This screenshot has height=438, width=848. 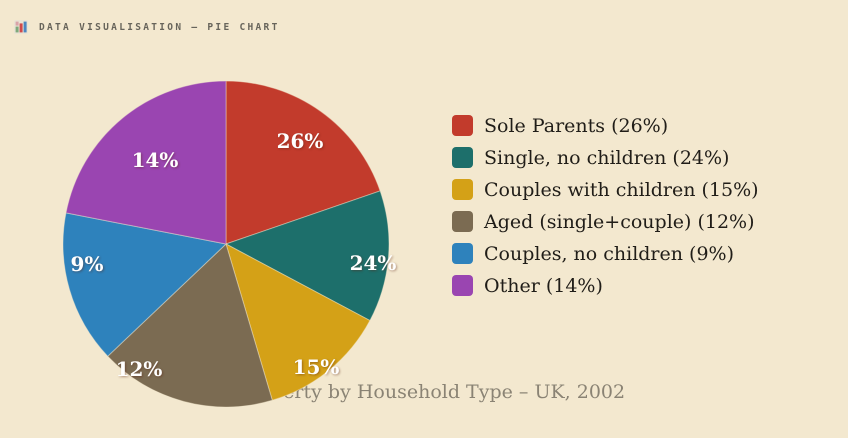 I want to click on legend-label-0: Sole Parents (26%), so click(x=576, y=125).